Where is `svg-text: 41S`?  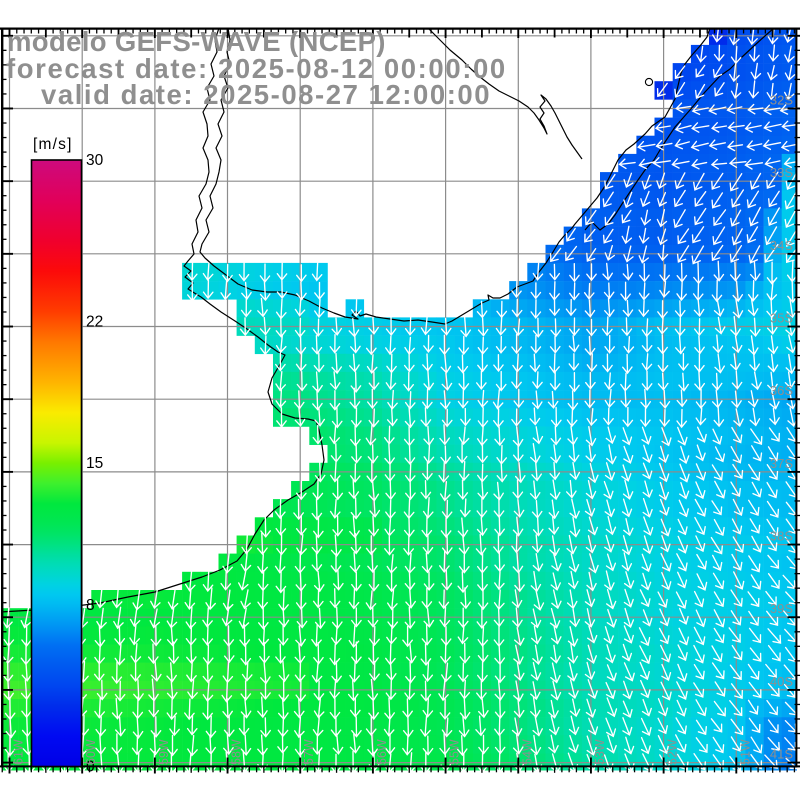 svg-text: 41S is located at coordinates (781, 754).